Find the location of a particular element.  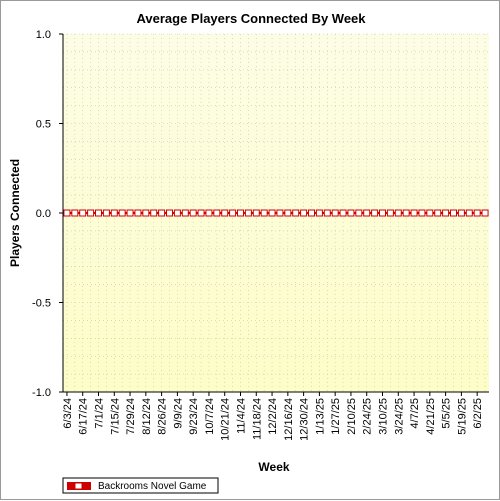

x-tick-label: 5/5/25 is located at coordinates (447, 413).